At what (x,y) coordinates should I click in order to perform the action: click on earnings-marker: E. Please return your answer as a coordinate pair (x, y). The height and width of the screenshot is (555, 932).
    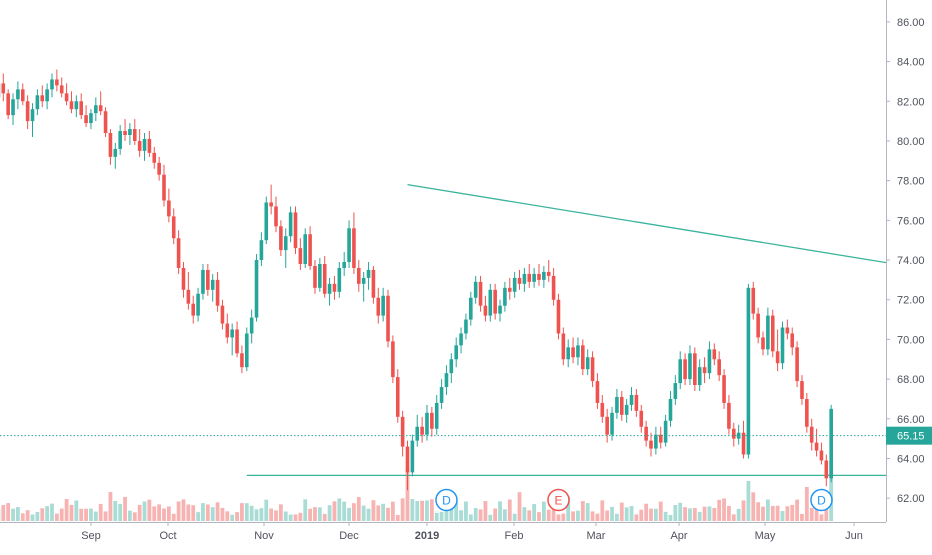
    Looking at the image, I should click on (558, 500).